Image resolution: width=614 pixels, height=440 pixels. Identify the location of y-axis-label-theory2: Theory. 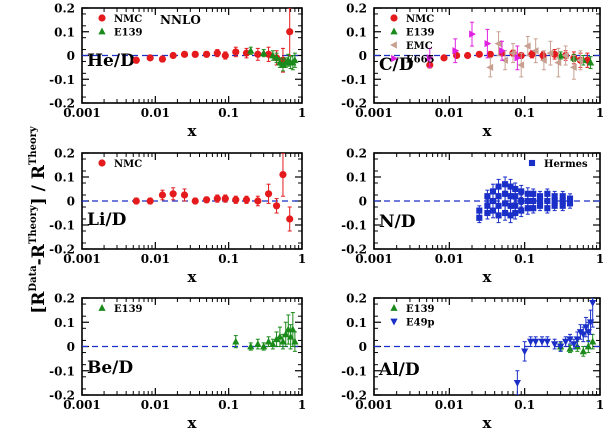
(33, 145).